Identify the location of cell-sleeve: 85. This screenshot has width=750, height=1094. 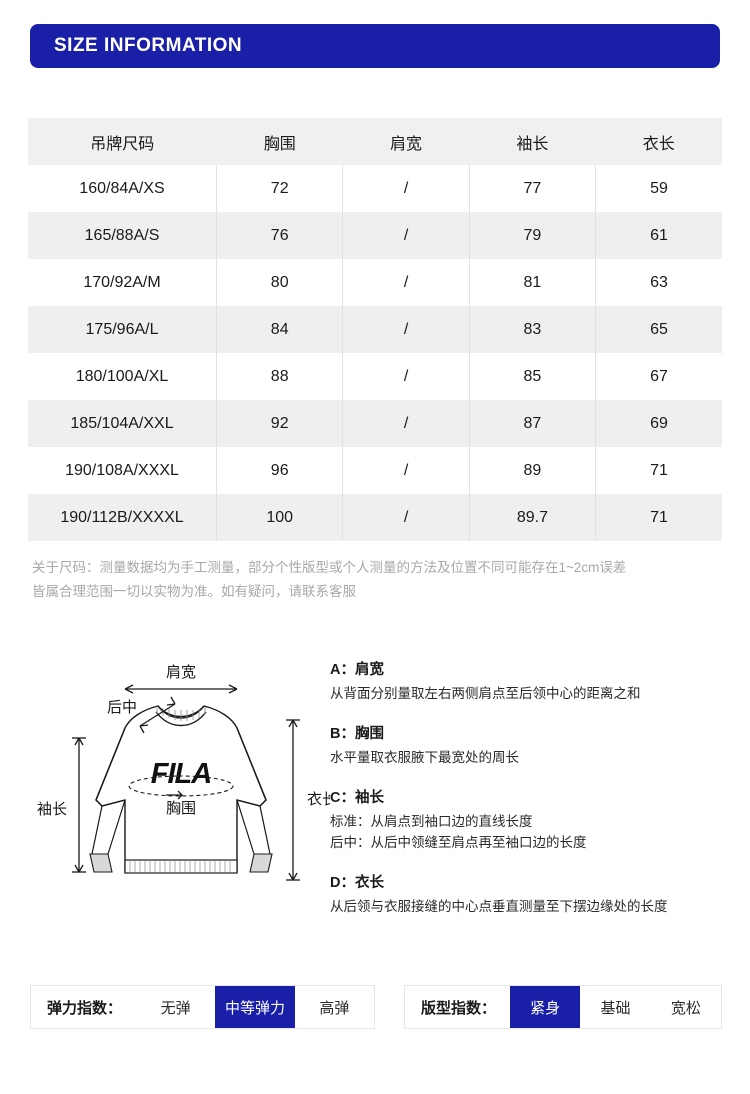
(533, 376).